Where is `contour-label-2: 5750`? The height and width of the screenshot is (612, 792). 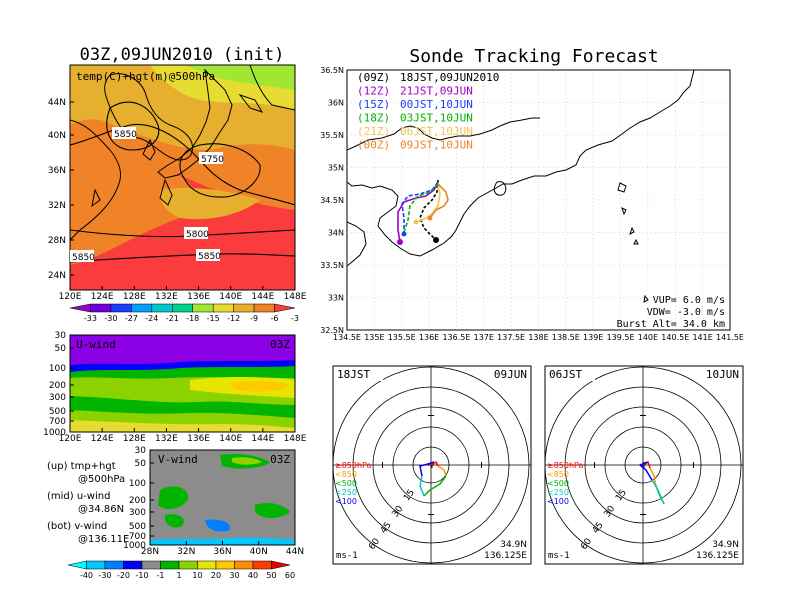 contour-label-2: 5750 is located at coordinates (212, 160).